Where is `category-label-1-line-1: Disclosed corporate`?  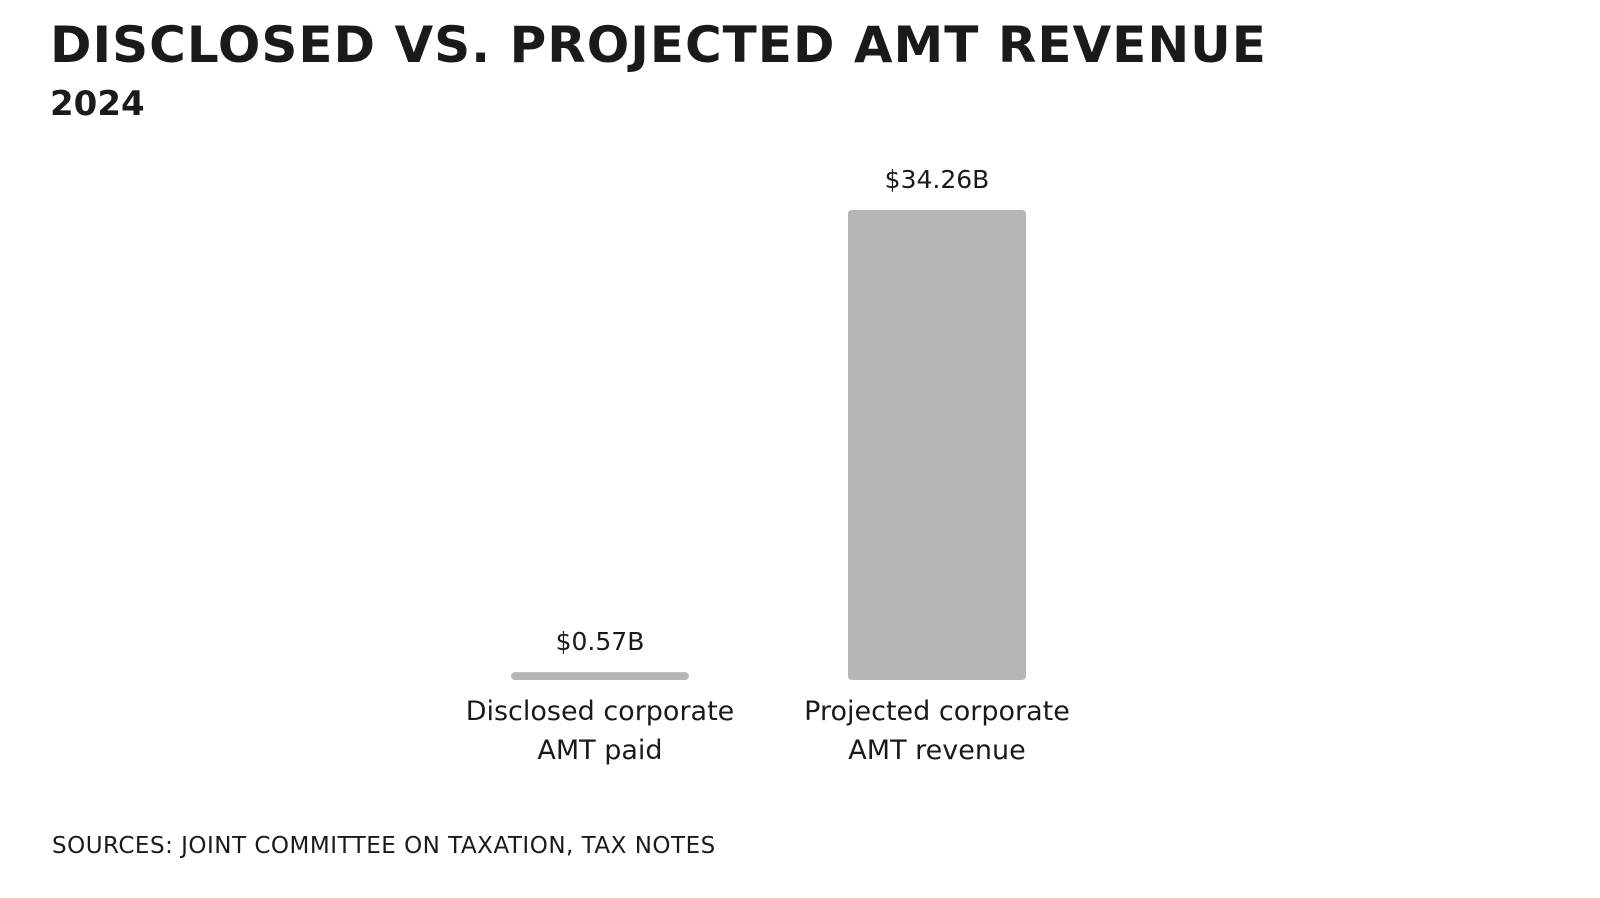 category-label-1-line-1: Disclosed corporate is located at coordinates (600, 711).